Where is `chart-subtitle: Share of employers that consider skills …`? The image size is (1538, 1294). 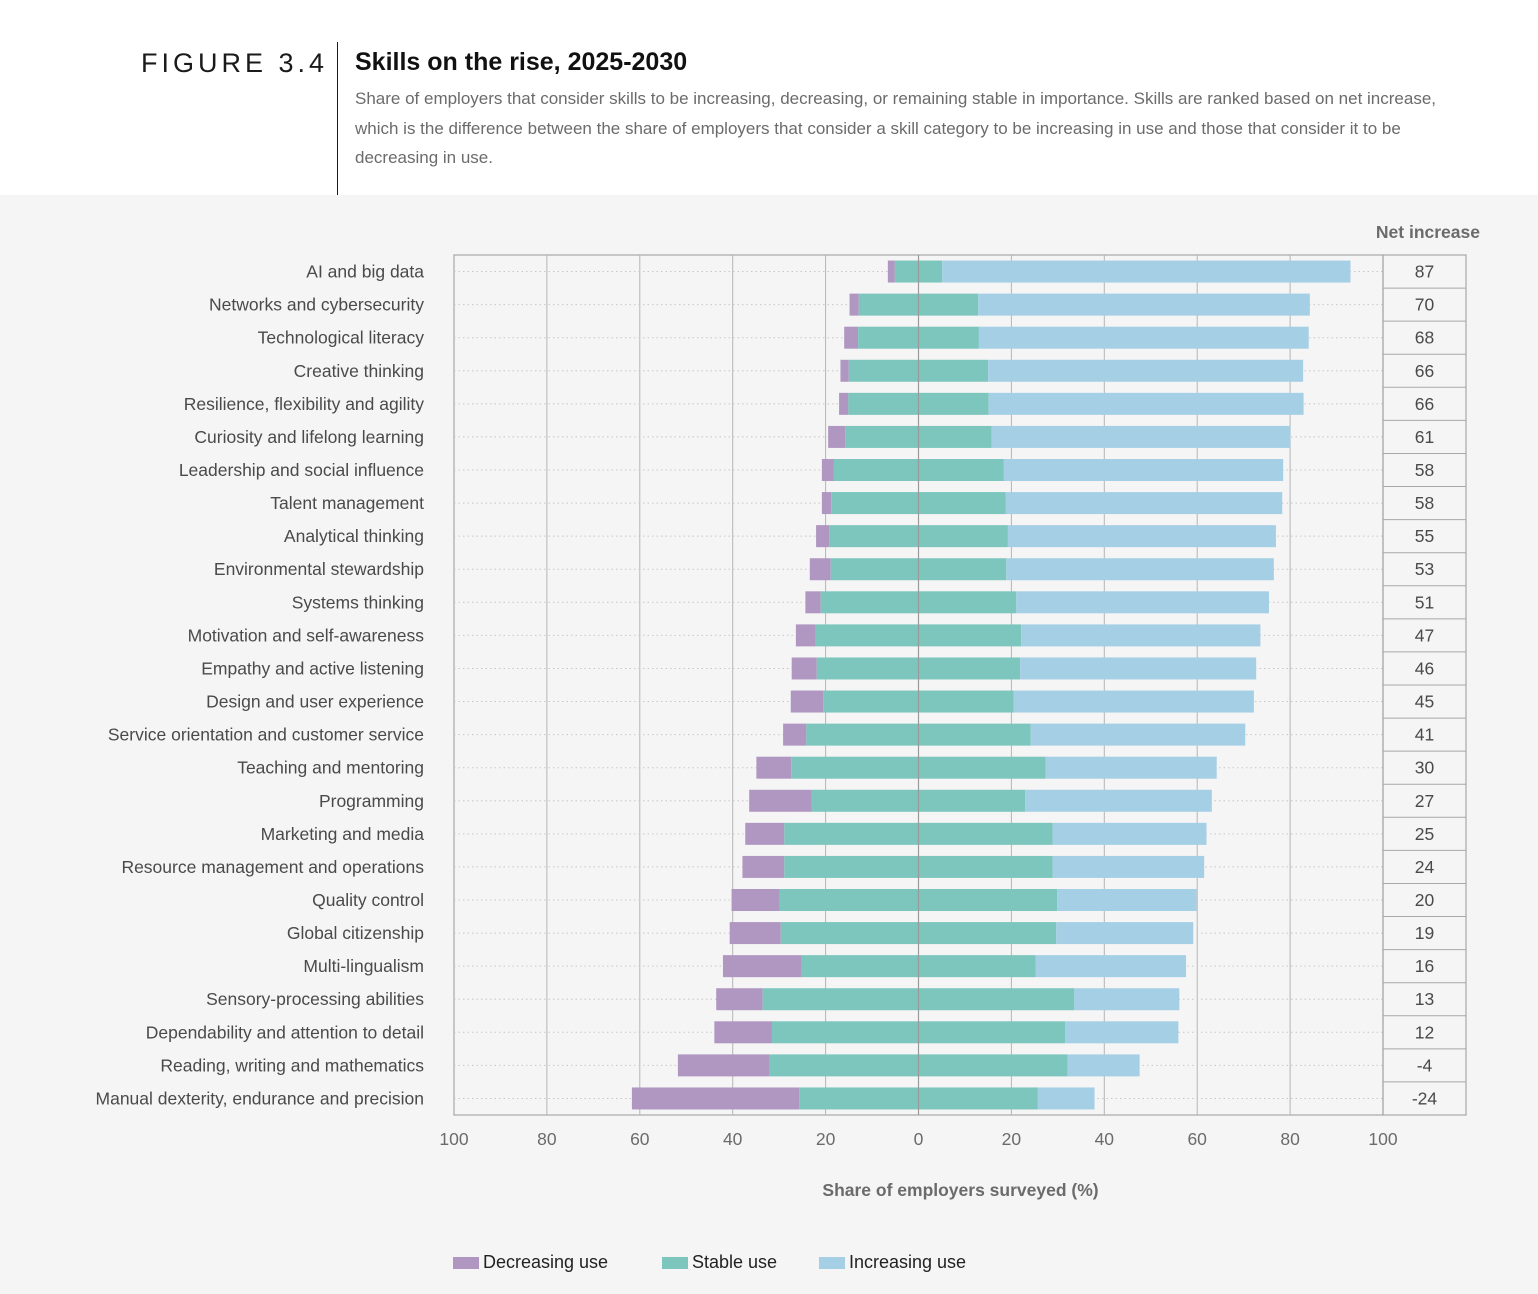
chart-subtitle: Share of employers that consider skills … is located at coordinates (896, 128).